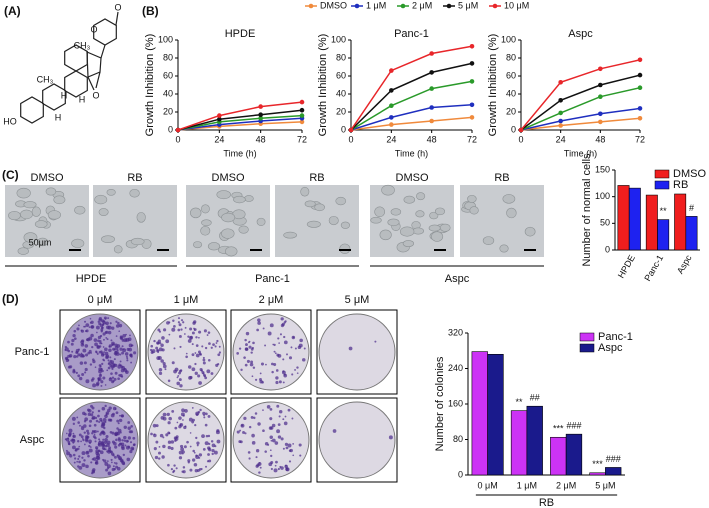 This screenshot has width=709, height=508. What do you see at coordinates (691, 208) in the screenshot?
I see `significance-label: #` at bounding box center [691, 208].